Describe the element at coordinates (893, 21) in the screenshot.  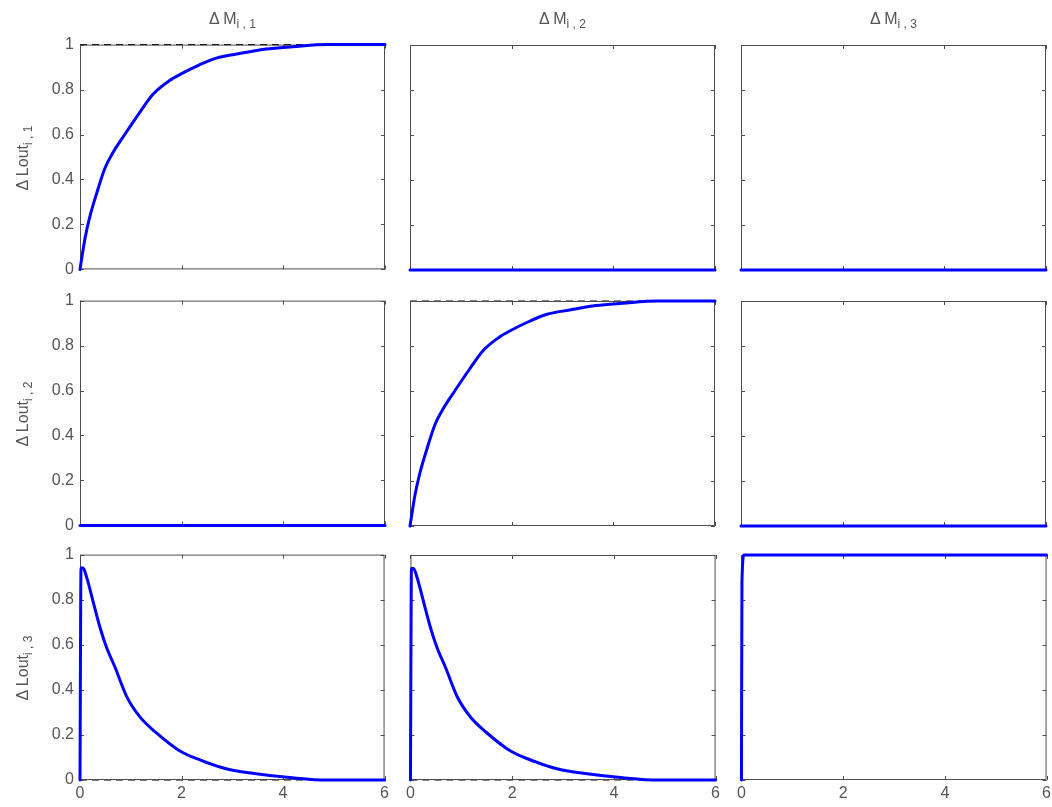
I see `chart-title: Δ M$_{i , 3}$` at that location.